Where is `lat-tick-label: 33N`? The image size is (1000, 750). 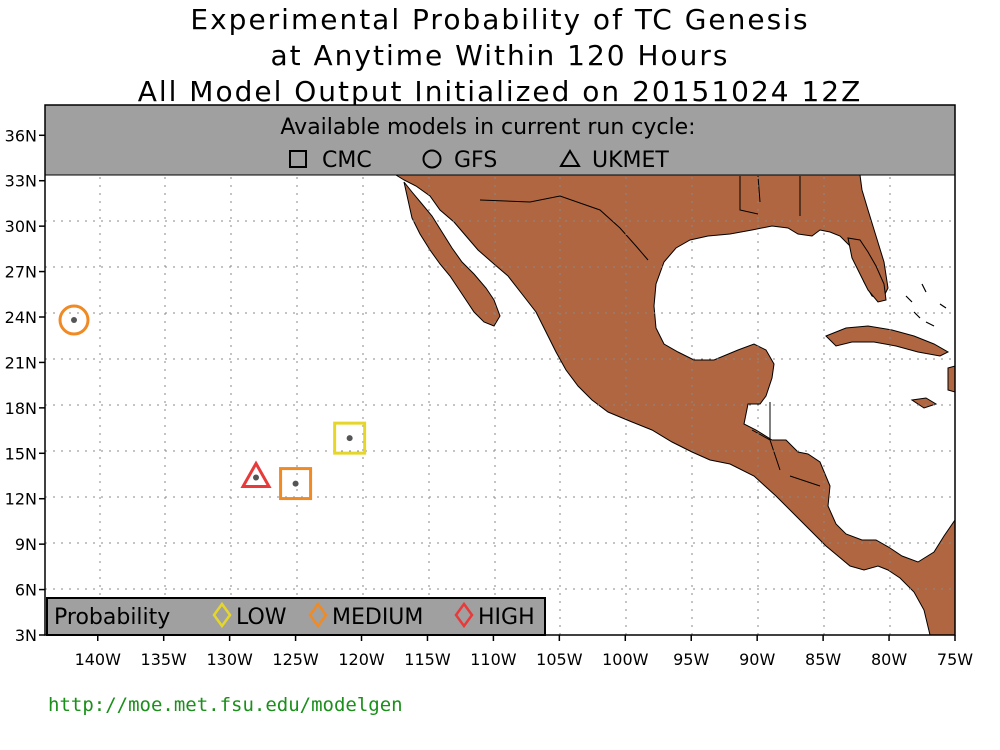 lat-tick-label: 33N is located at coordinates (21, 181).